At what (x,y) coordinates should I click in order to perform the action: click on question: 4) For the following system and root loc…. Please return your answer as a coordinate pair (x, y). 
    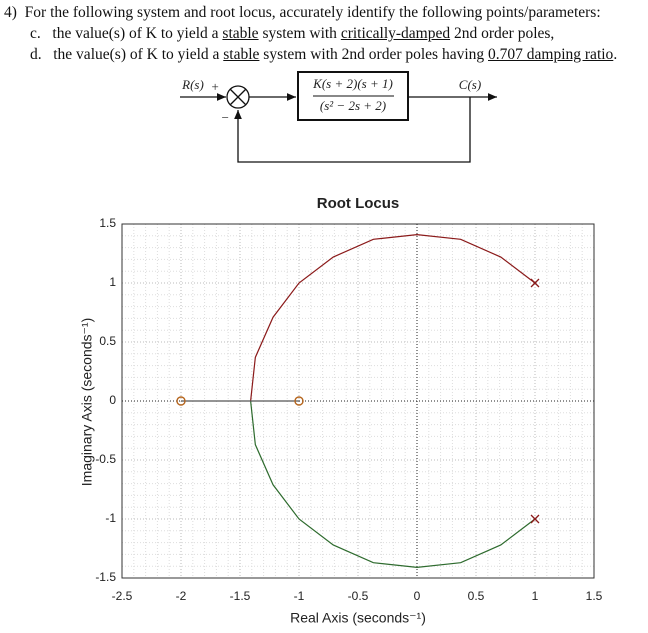
    Looking at the image, I should click on (302, 13).